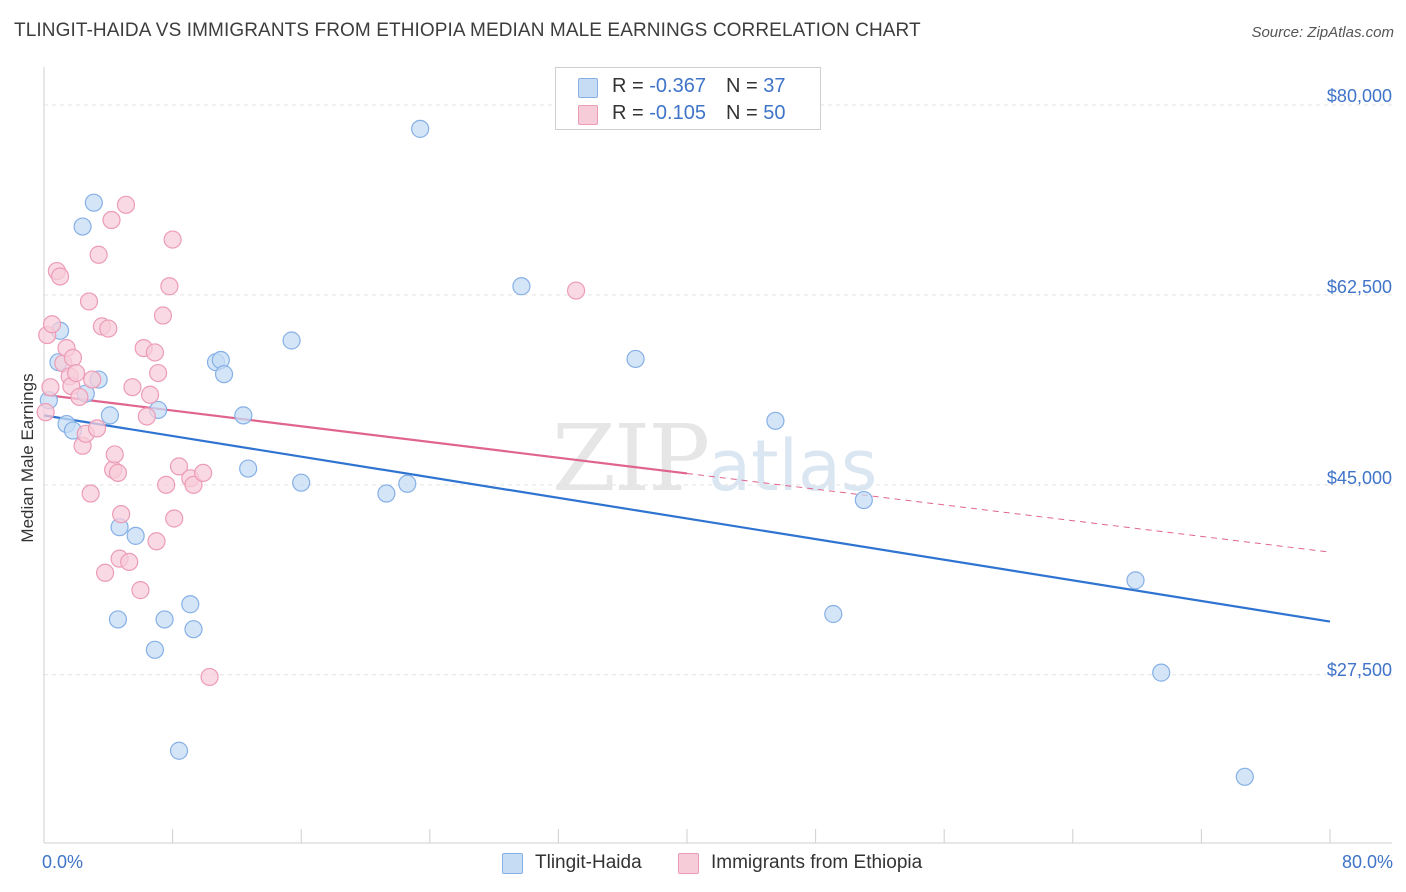  What do you see at coordinates (1367, 862) in the screenshot?
I see `x-tick-80: 80.0%` at bounding box center [1367, 862].